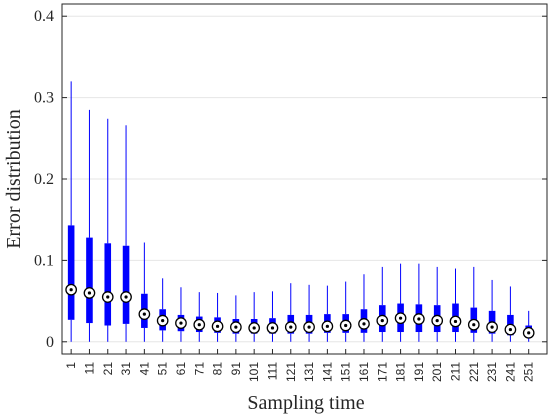 The width and height of the screenshot is (550, 416). What do you see at coordinates (163, 369) in the screenshot?
I see `x-tick-label: 51` at bounding box center [163, 369].